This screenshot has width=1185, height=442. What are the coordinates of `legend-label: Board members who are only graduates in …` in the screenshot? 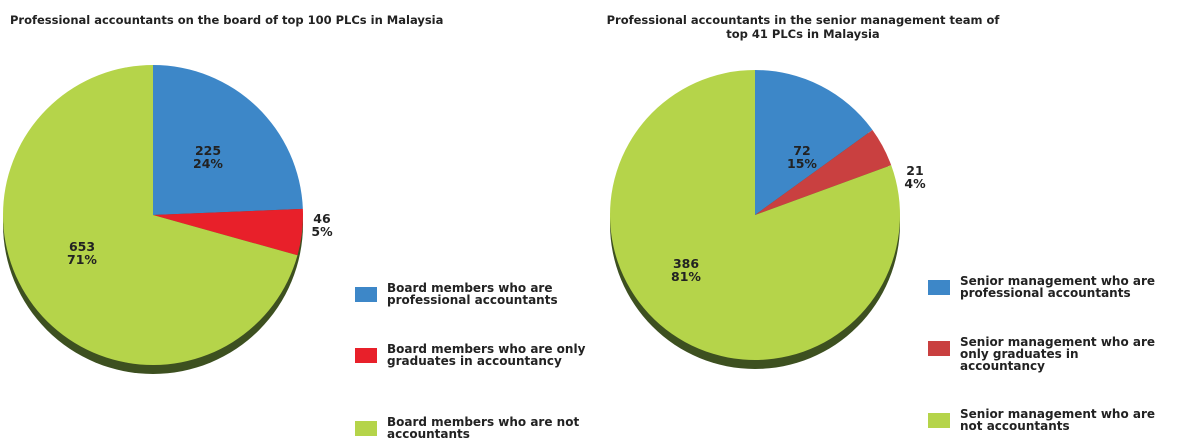 It's located at (486, 355).